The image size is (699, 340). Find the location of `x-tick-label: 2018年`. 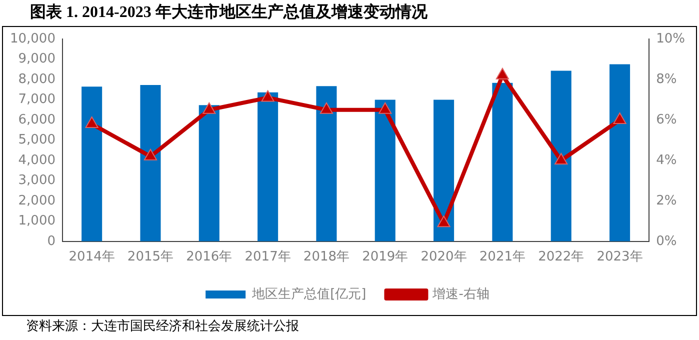

x-tick-label: 2018年 is located at coordinates (326, 257).